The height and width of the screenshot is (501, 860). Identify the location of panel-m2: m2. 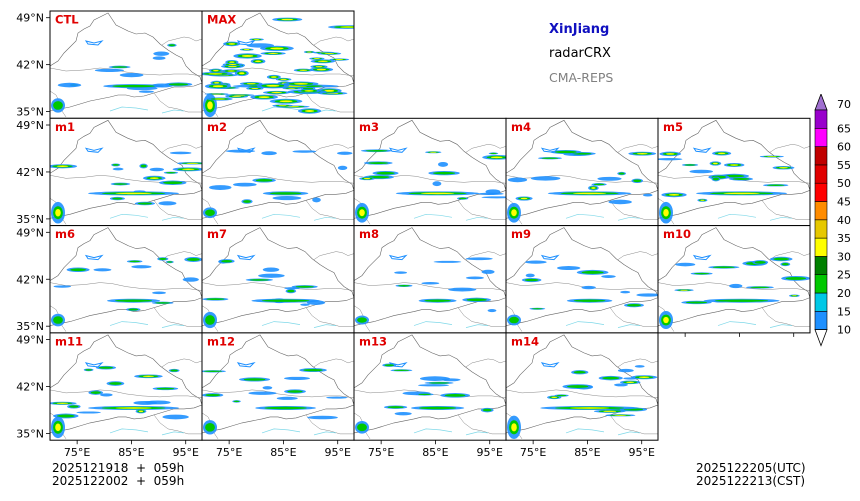
(278, 172).